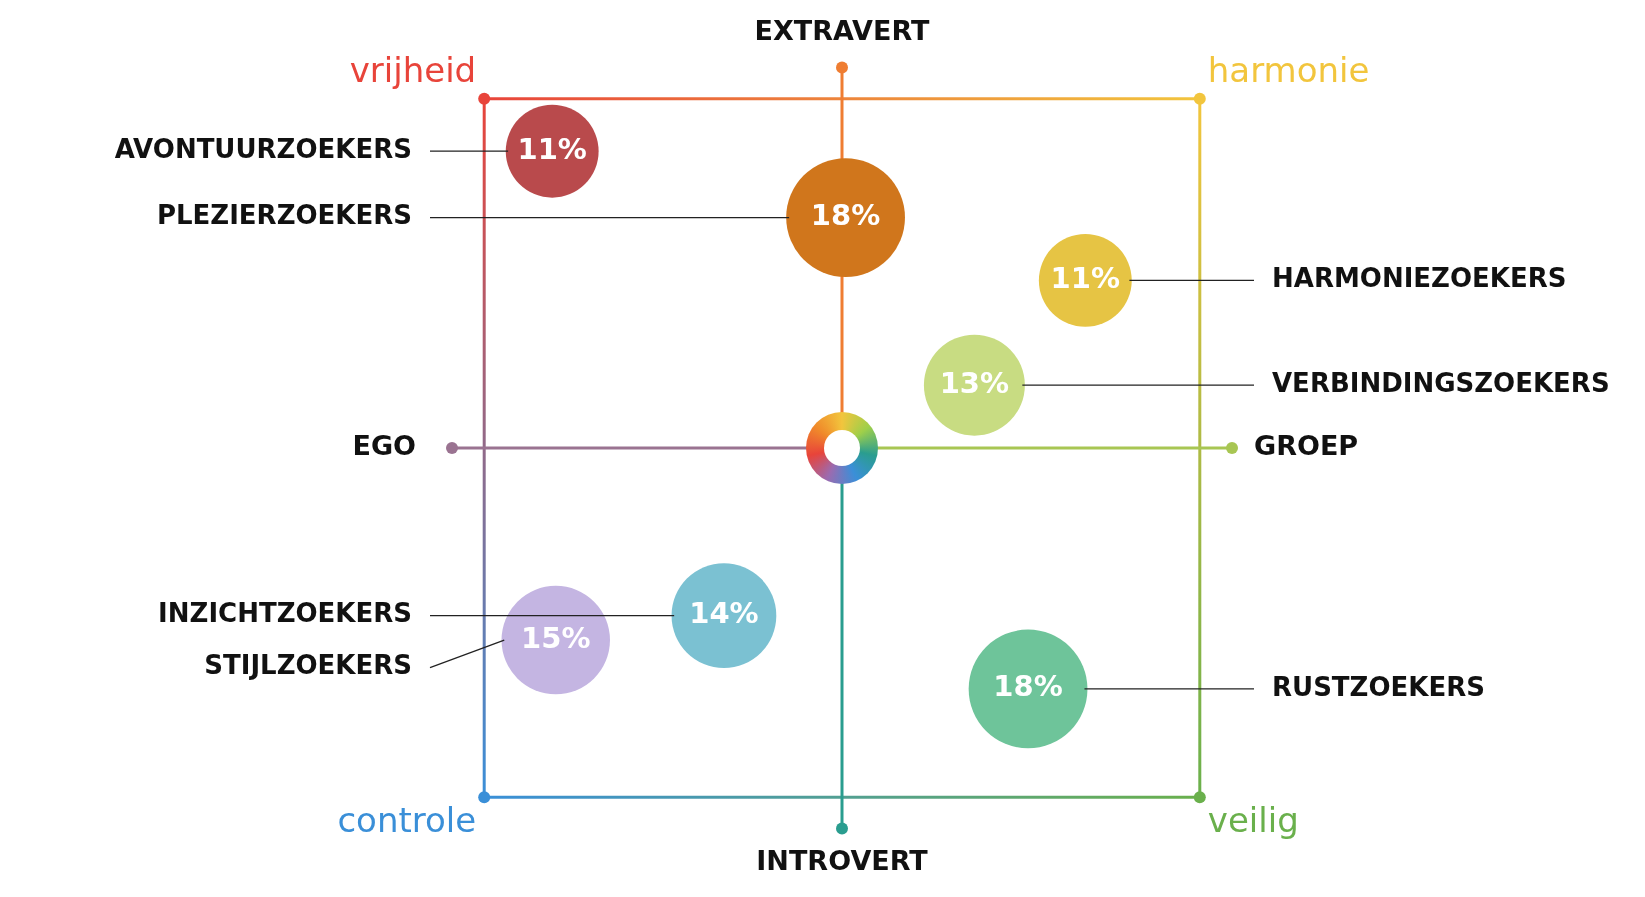  I want to click on category-label: AVONTUURZOEKERS, so click(263, 148).